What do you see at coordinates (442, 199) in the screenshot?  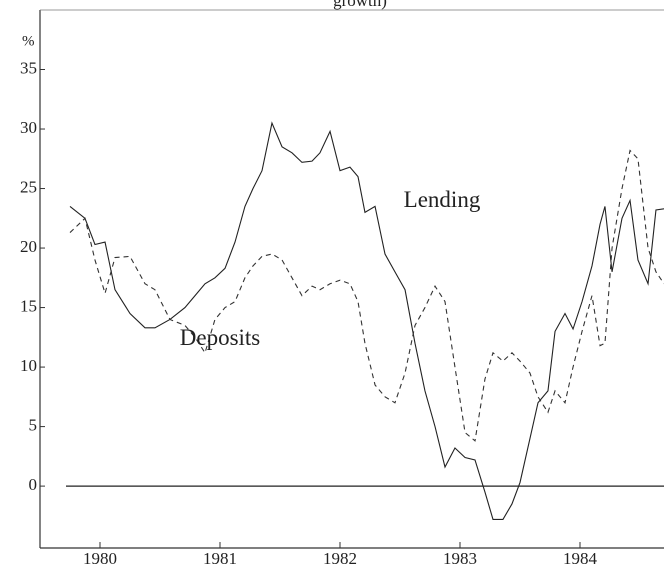 I see `series-label: Lending` at bounding box center [442, 199].